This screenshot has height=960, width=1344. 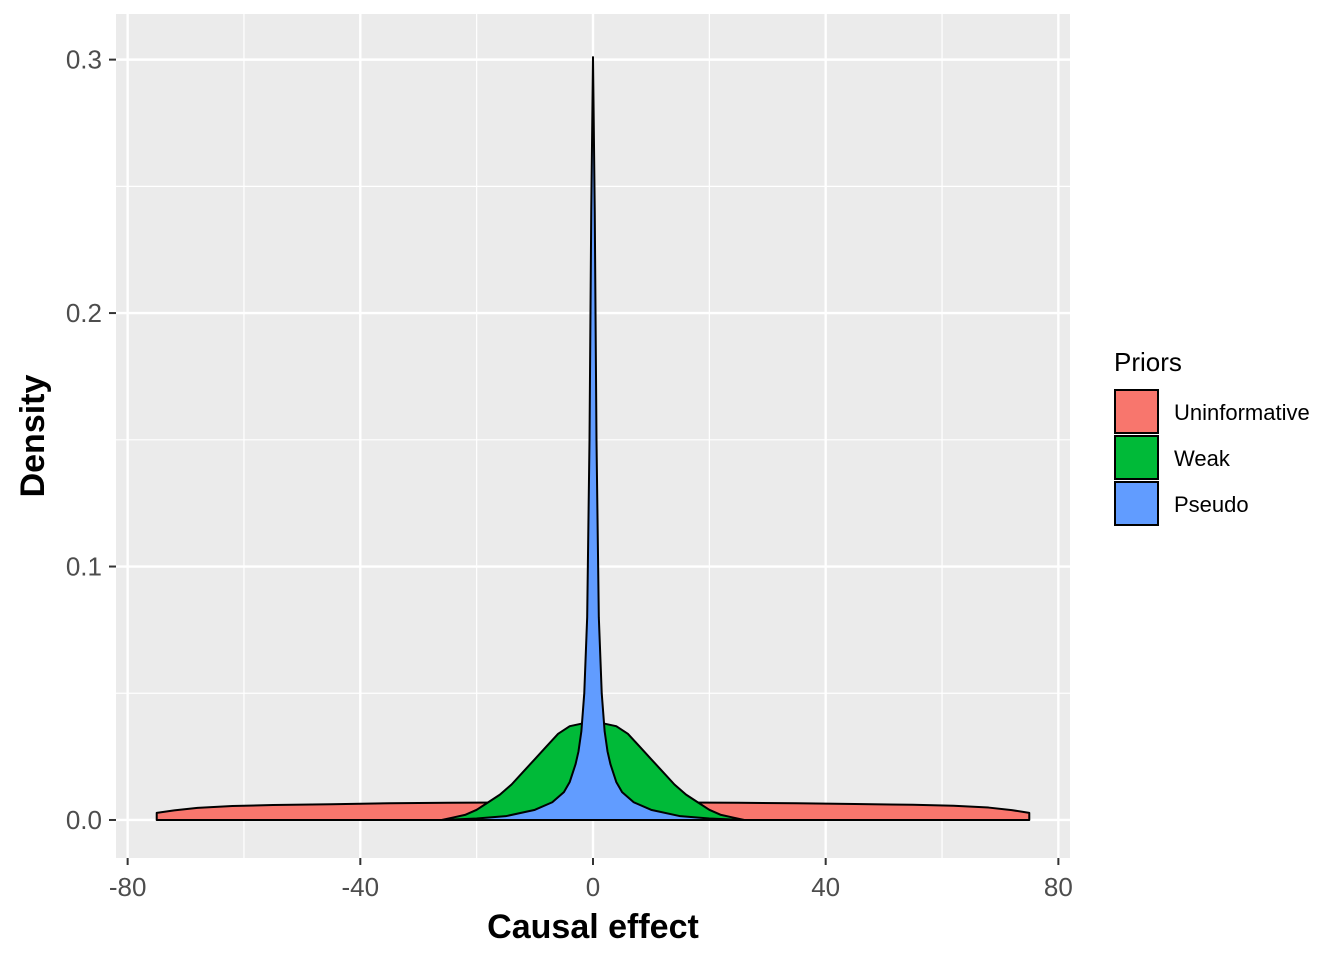 I want to click on legend-label-uninformative: Uninformative, so click(x=1242, y=412).